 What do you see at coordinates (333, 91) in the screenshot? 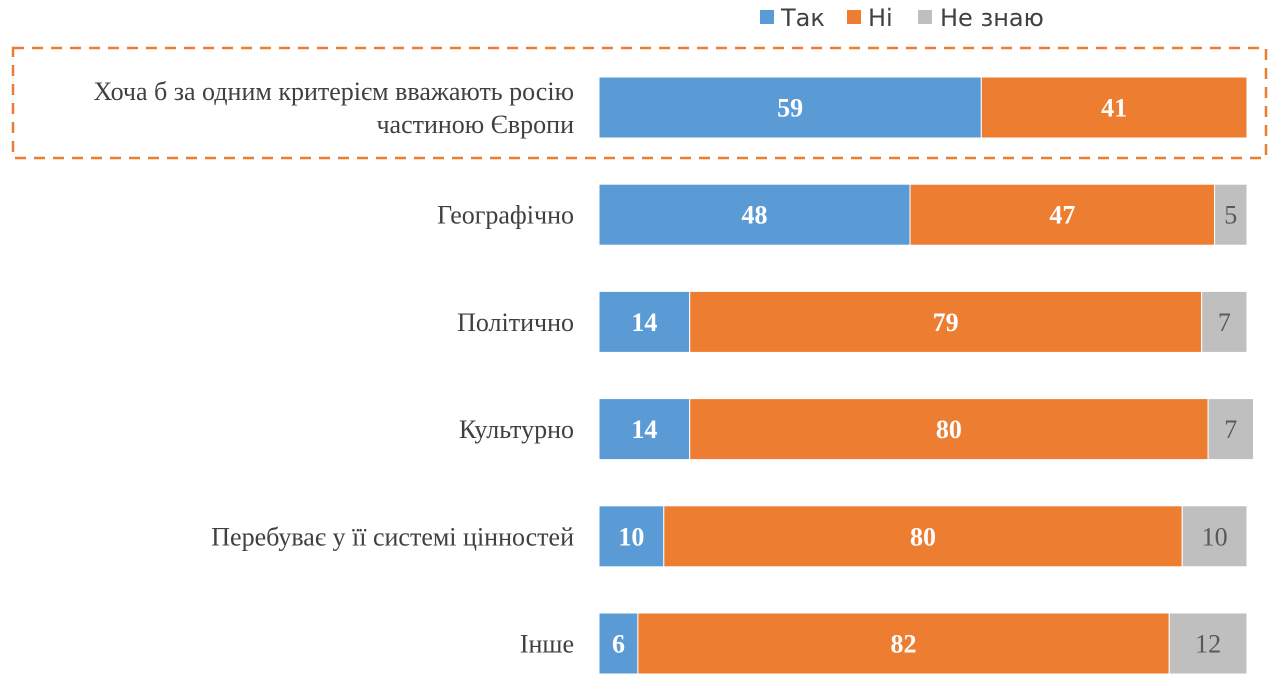
I see `category-label-0-0: Хоча б за одним критерієм вважають росію` at bounding box center [333, 91].